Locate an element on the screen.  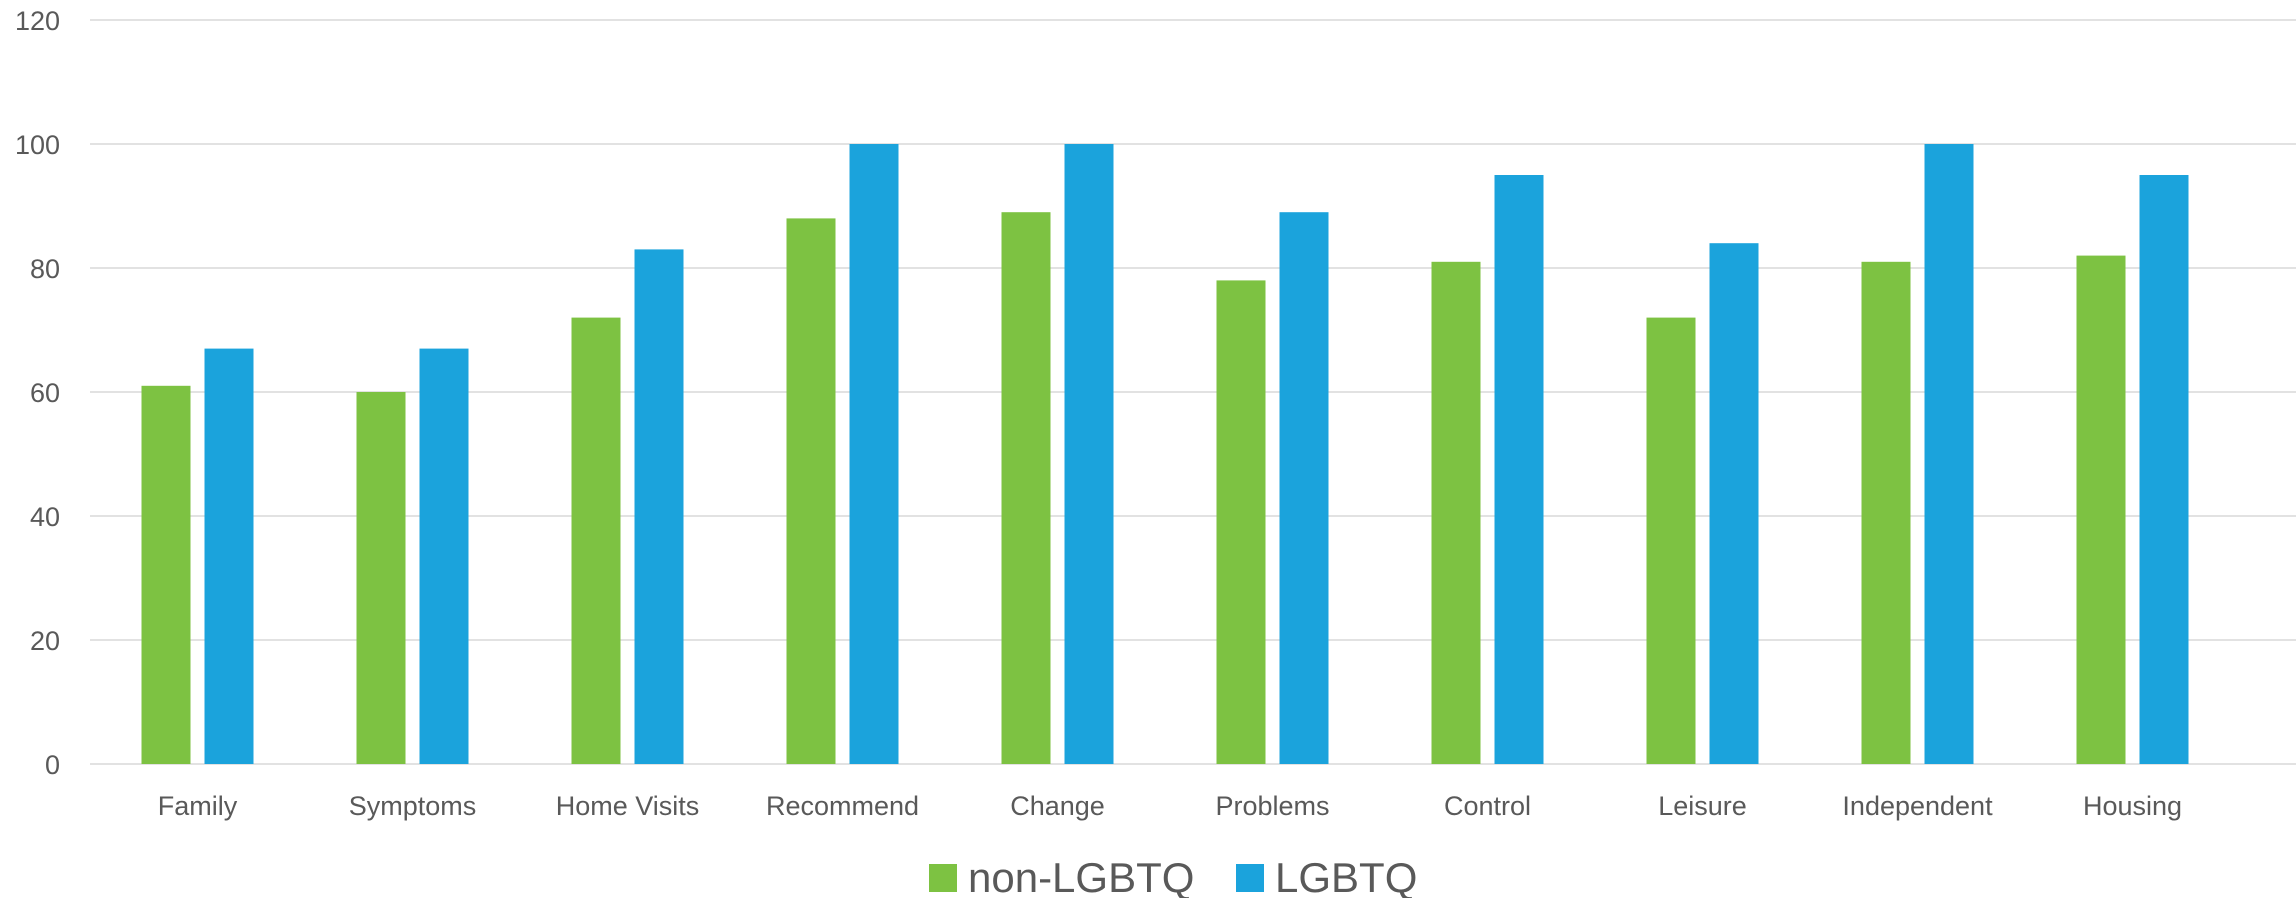
legend: non-LGBTQ LGBTQ is located at coordinates (1173, 877).